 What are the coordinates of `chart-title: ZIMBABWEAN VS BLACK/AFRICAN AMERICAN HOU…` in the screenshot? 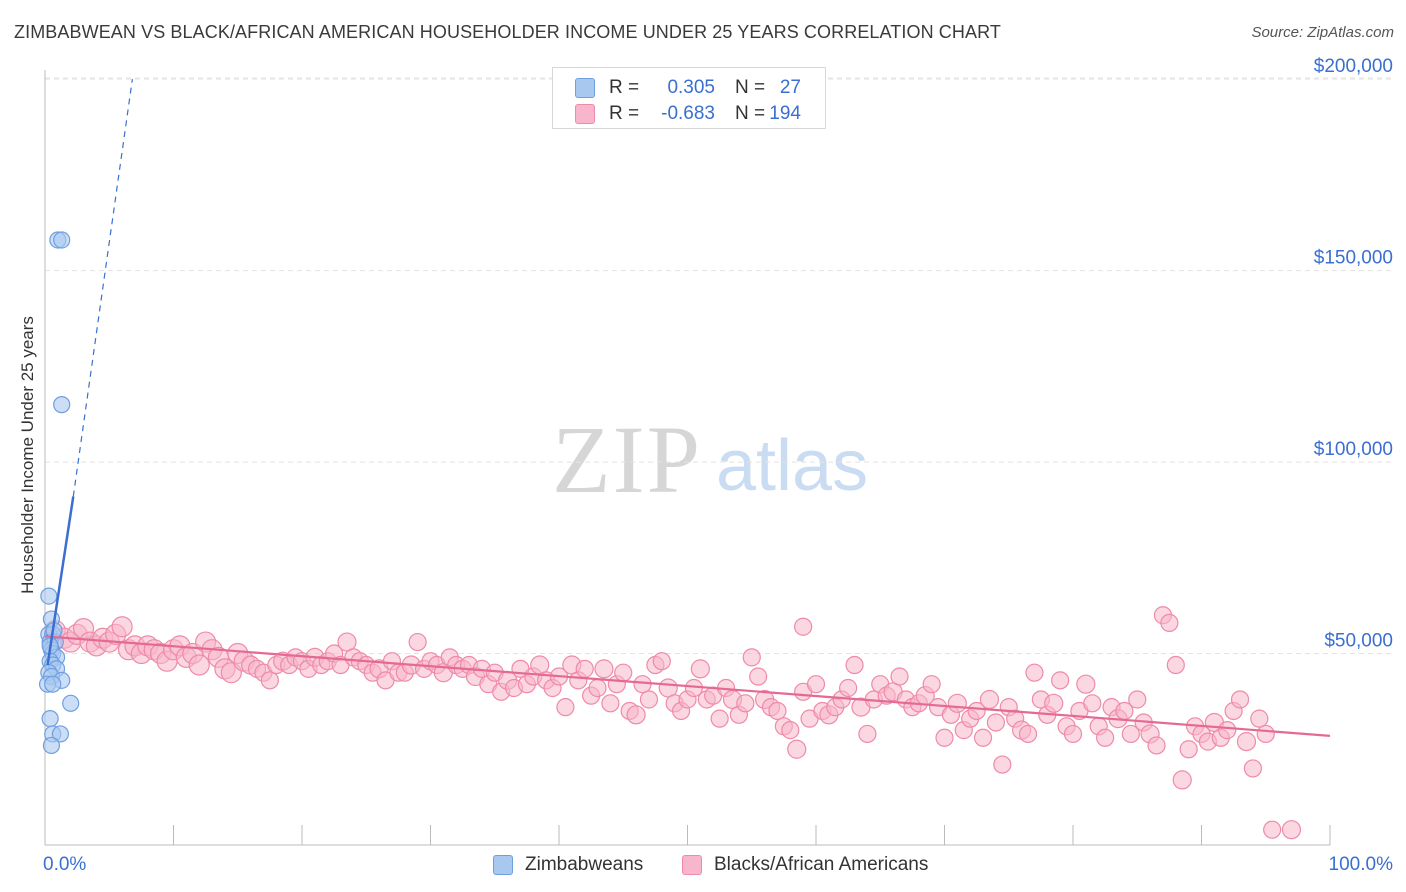 It's located at (507, 32).